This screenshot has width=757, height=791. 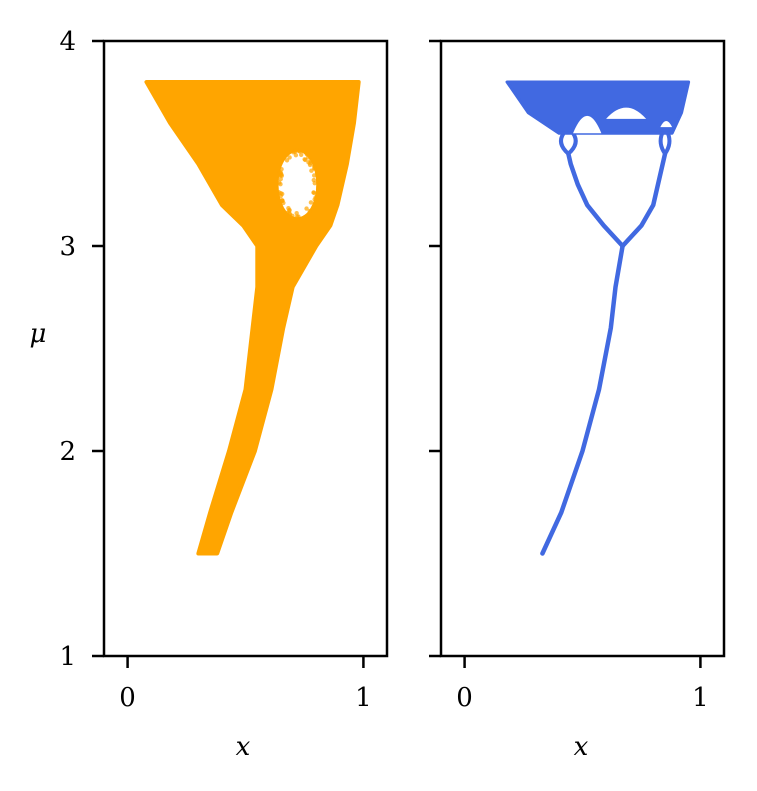 I want to click on left-y-ticks: 1 2 3 4, so click(x=81, y=349).